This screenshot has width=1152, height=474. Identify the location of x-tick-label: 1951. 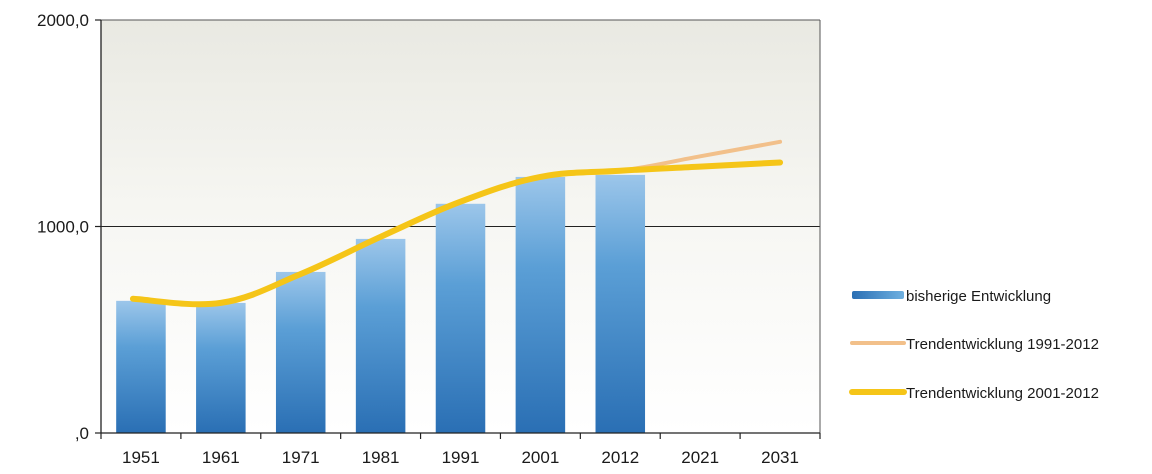
(141, 457).